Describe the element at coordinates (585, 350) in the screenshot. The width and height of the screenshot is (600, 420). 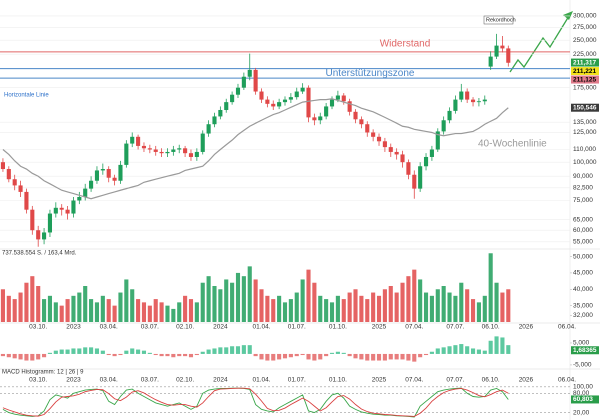
I see `value-tag-label: 1,68365` at that location.